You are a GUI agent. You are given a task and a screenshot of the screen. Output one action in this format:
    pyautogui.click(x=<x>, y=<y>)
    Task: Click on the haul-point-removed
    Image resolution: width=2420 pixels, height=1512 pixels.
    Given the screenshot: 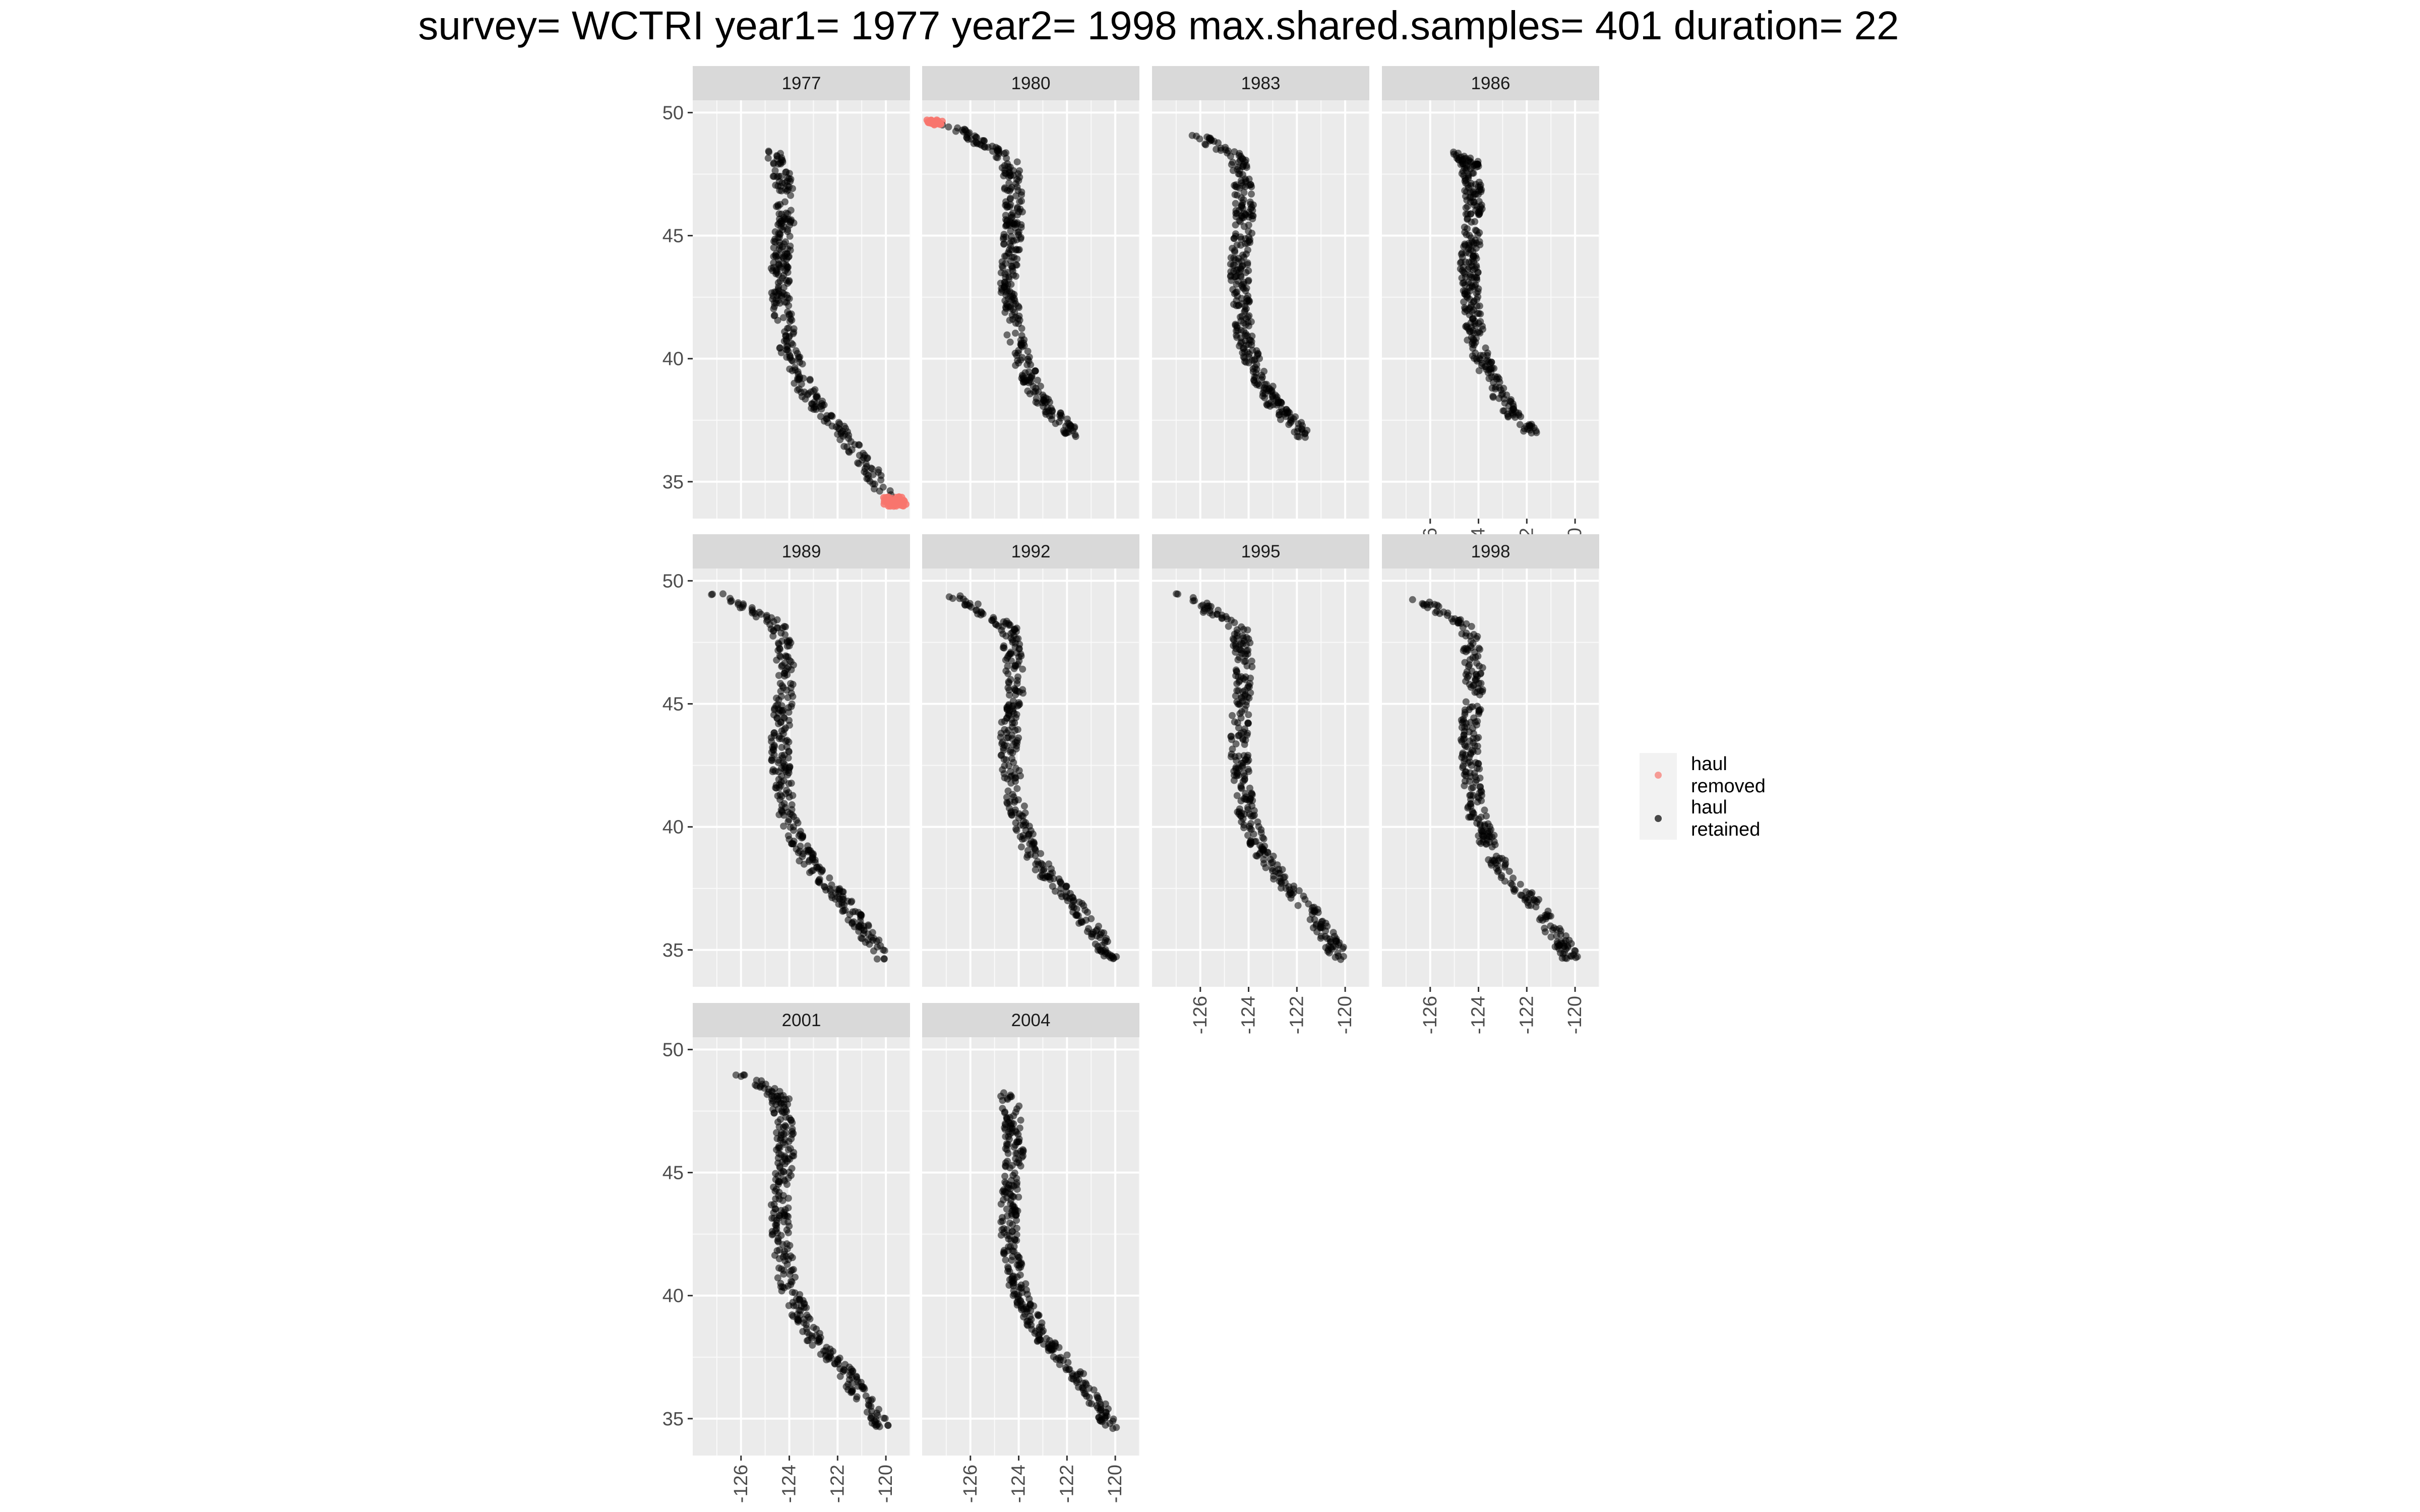 What is the action you would take?
    pyautogui.click(x=890, y=506)
    